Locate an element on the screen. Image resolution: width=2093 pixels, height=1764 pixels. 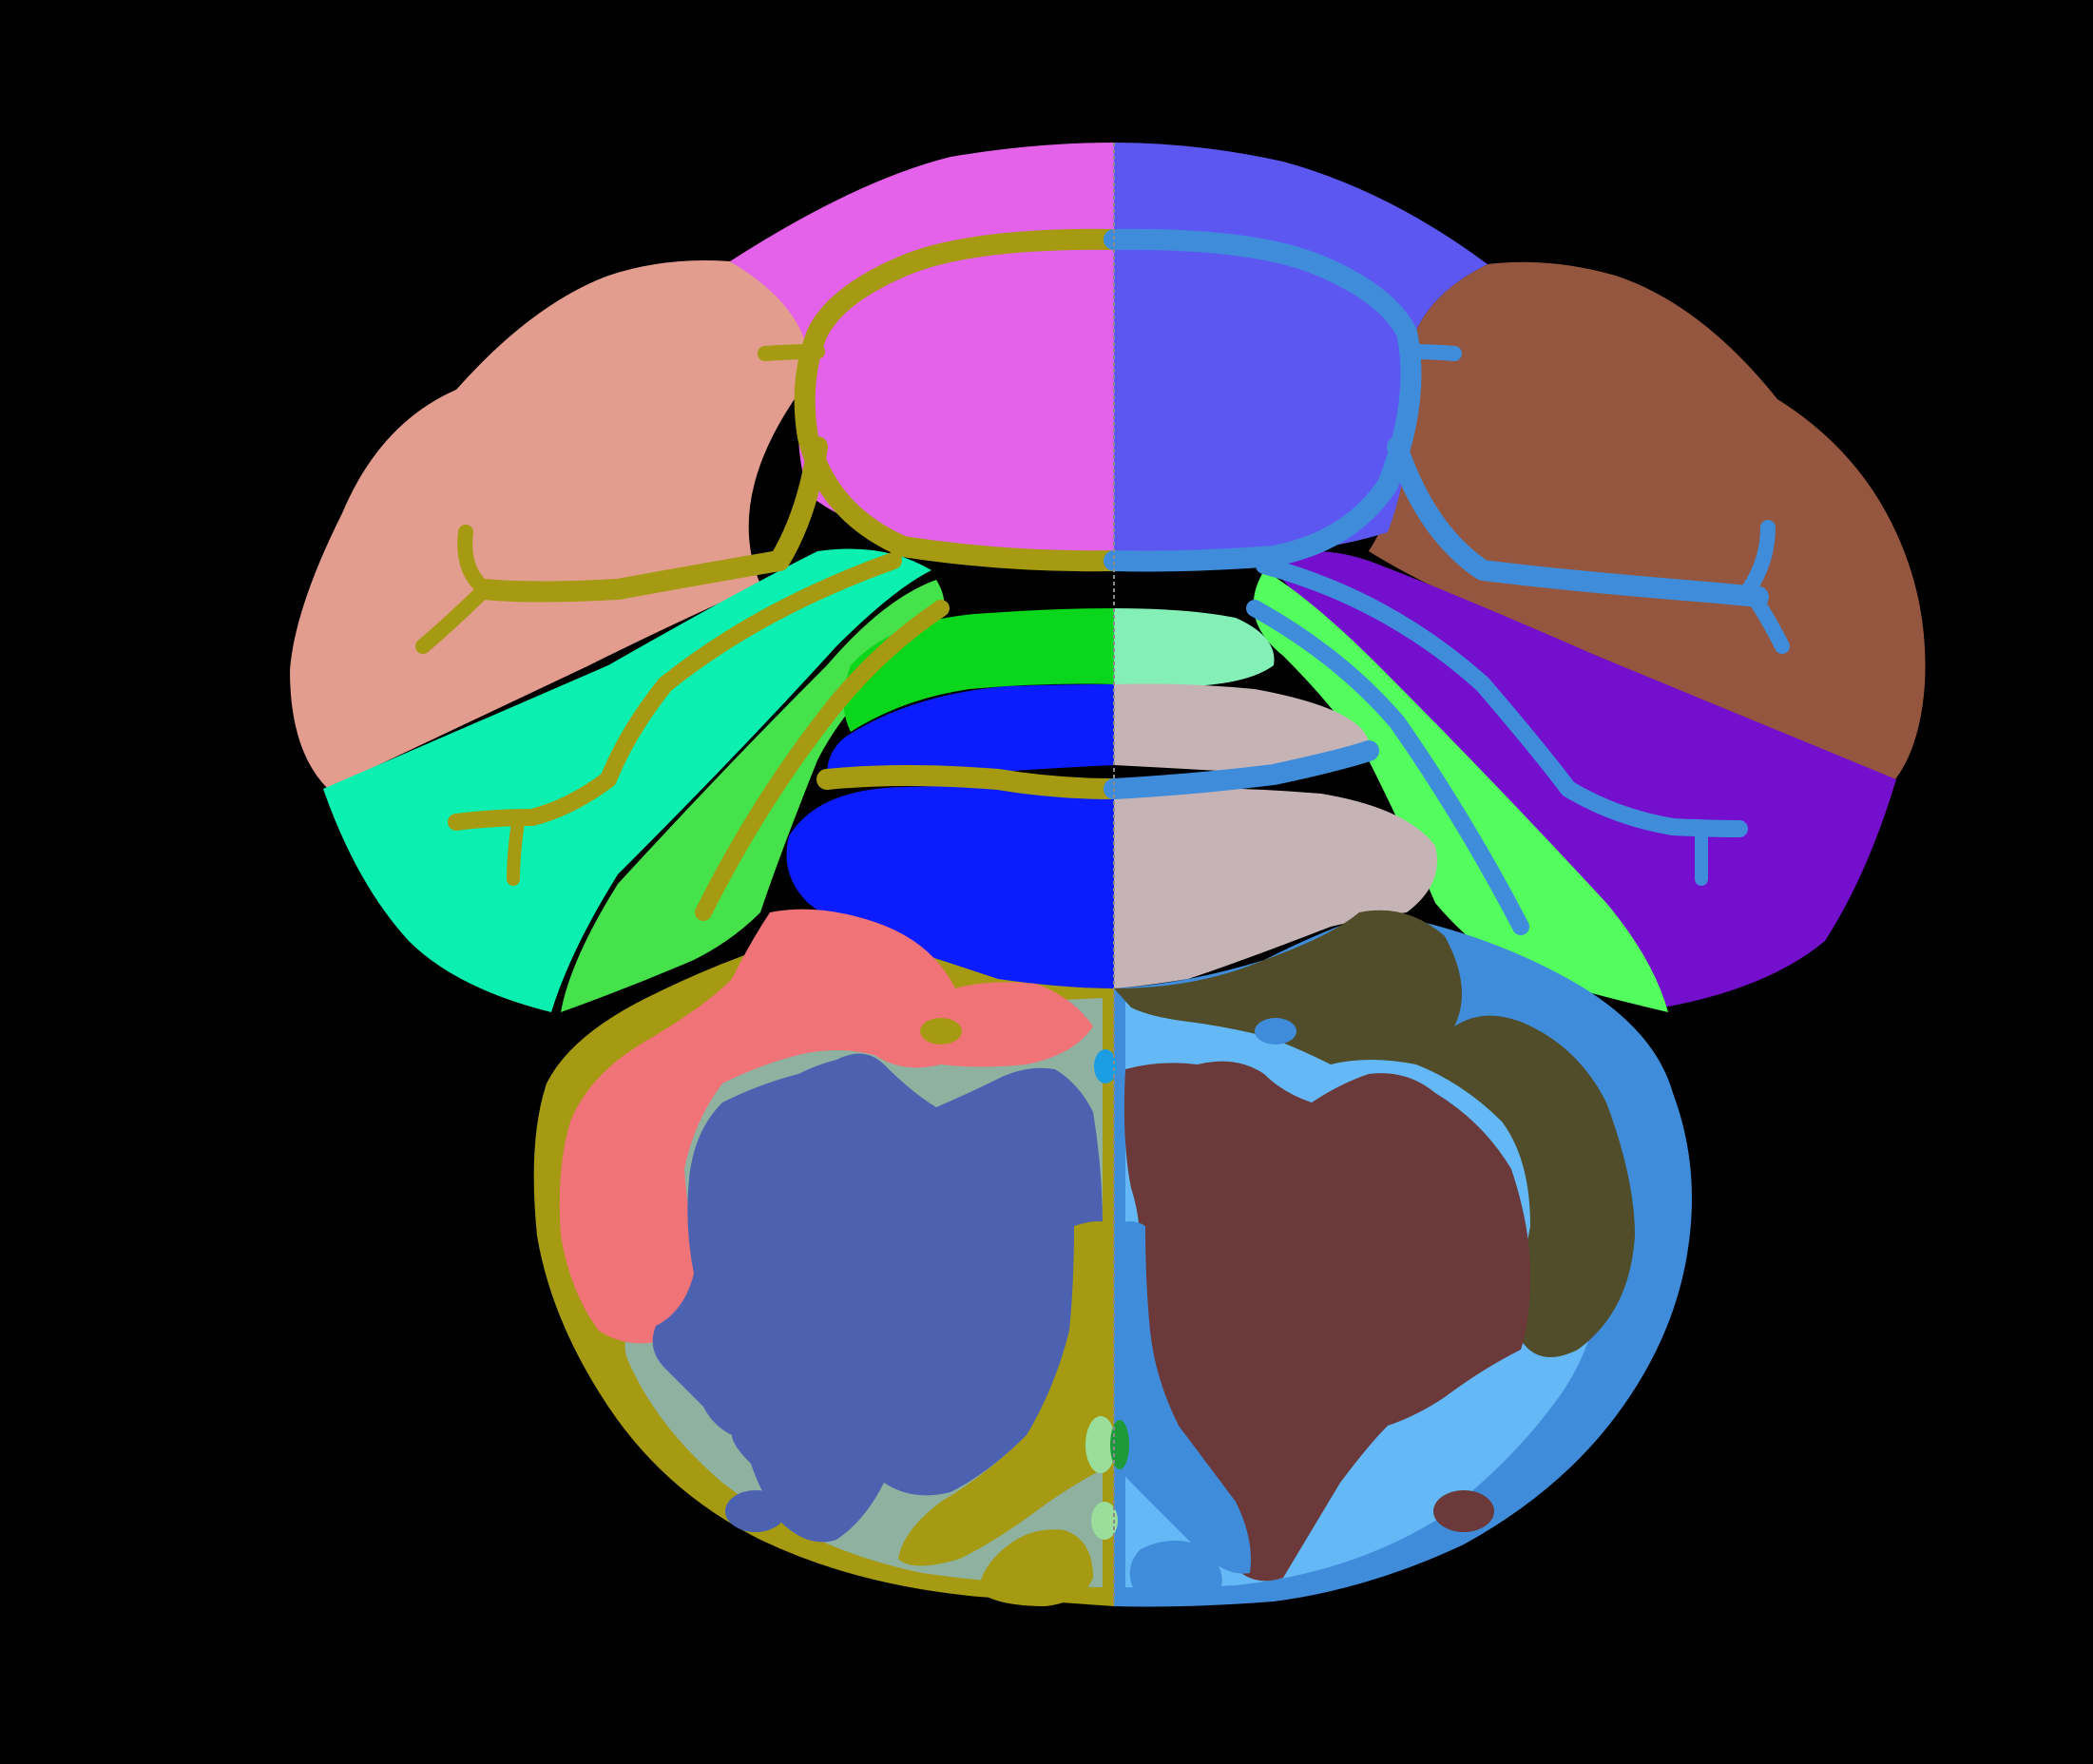
tract-central-left is located at coordinates (970, 782).